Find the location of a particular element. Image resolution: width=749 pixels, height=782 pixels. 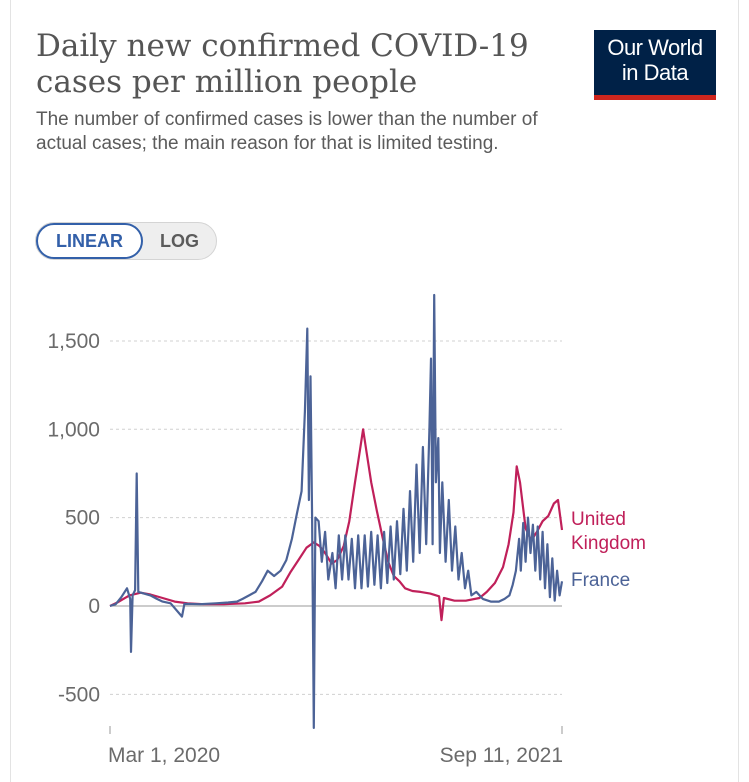

y-tick-label: 500 is located at coordinates (82, 518).